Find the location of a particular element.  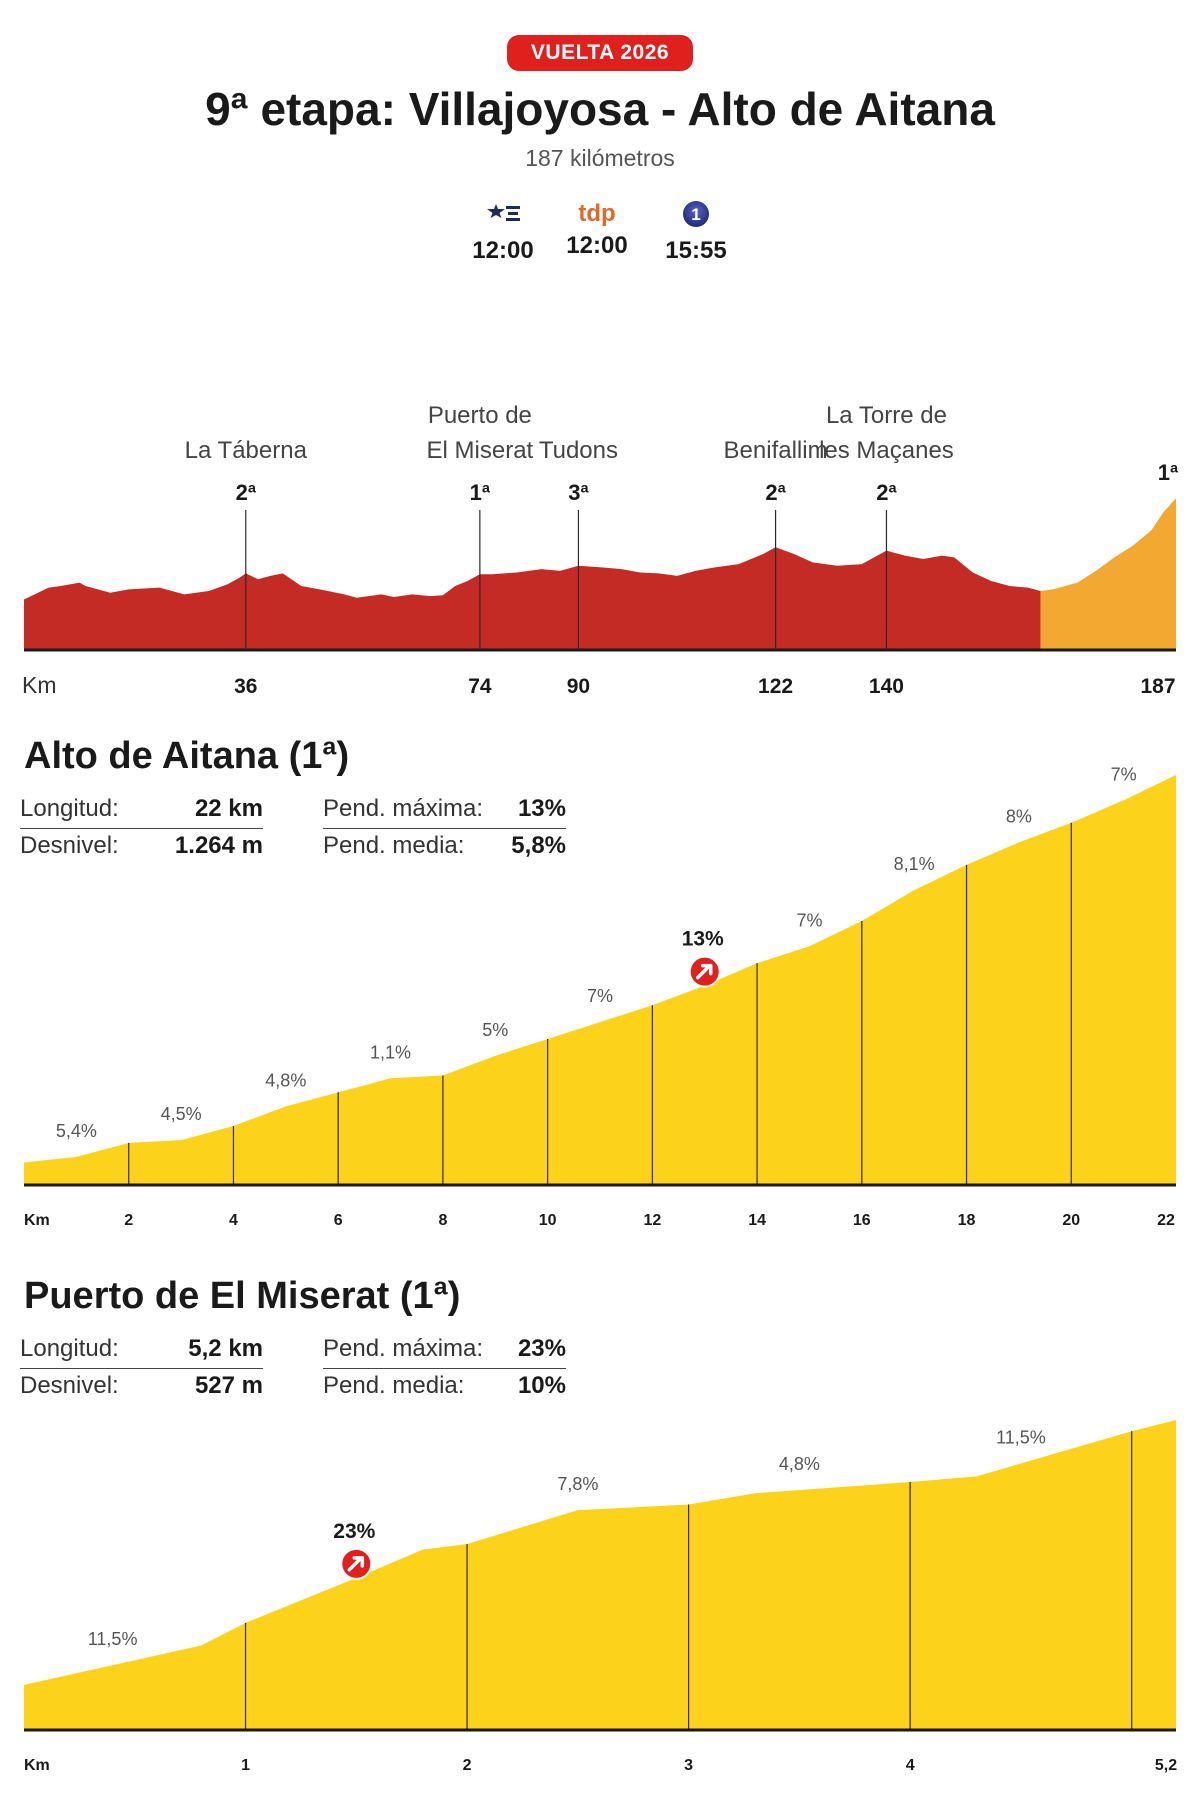

miserat-title: Puerto de El Miserat (1ª) is located at coordinates (242, 1296).